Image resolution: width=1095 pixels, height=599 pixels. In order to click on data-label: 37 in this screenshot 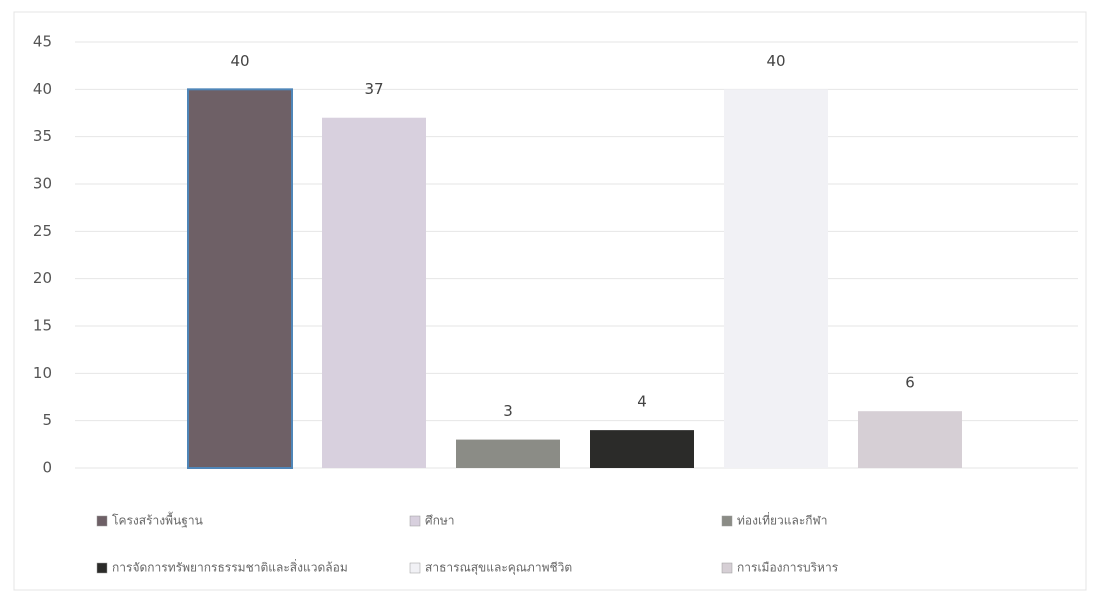, I will do `click(373, 89)`.